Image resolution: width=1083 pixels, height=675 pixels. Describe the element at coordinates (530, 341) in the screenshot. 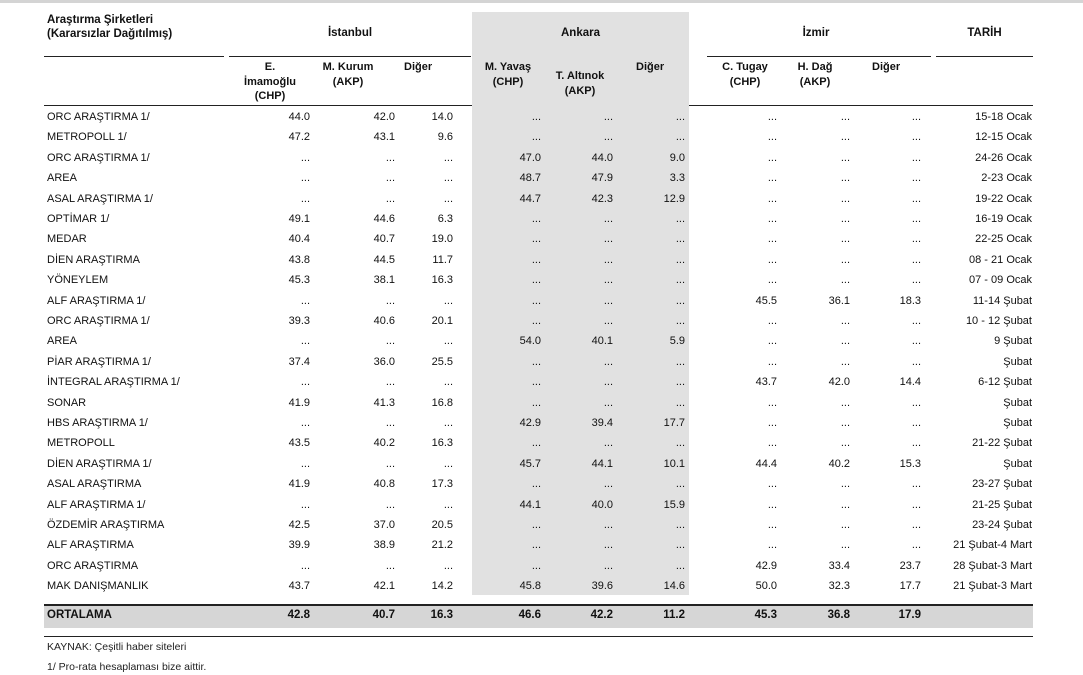

I see `cell-value: 54.0` at that location.